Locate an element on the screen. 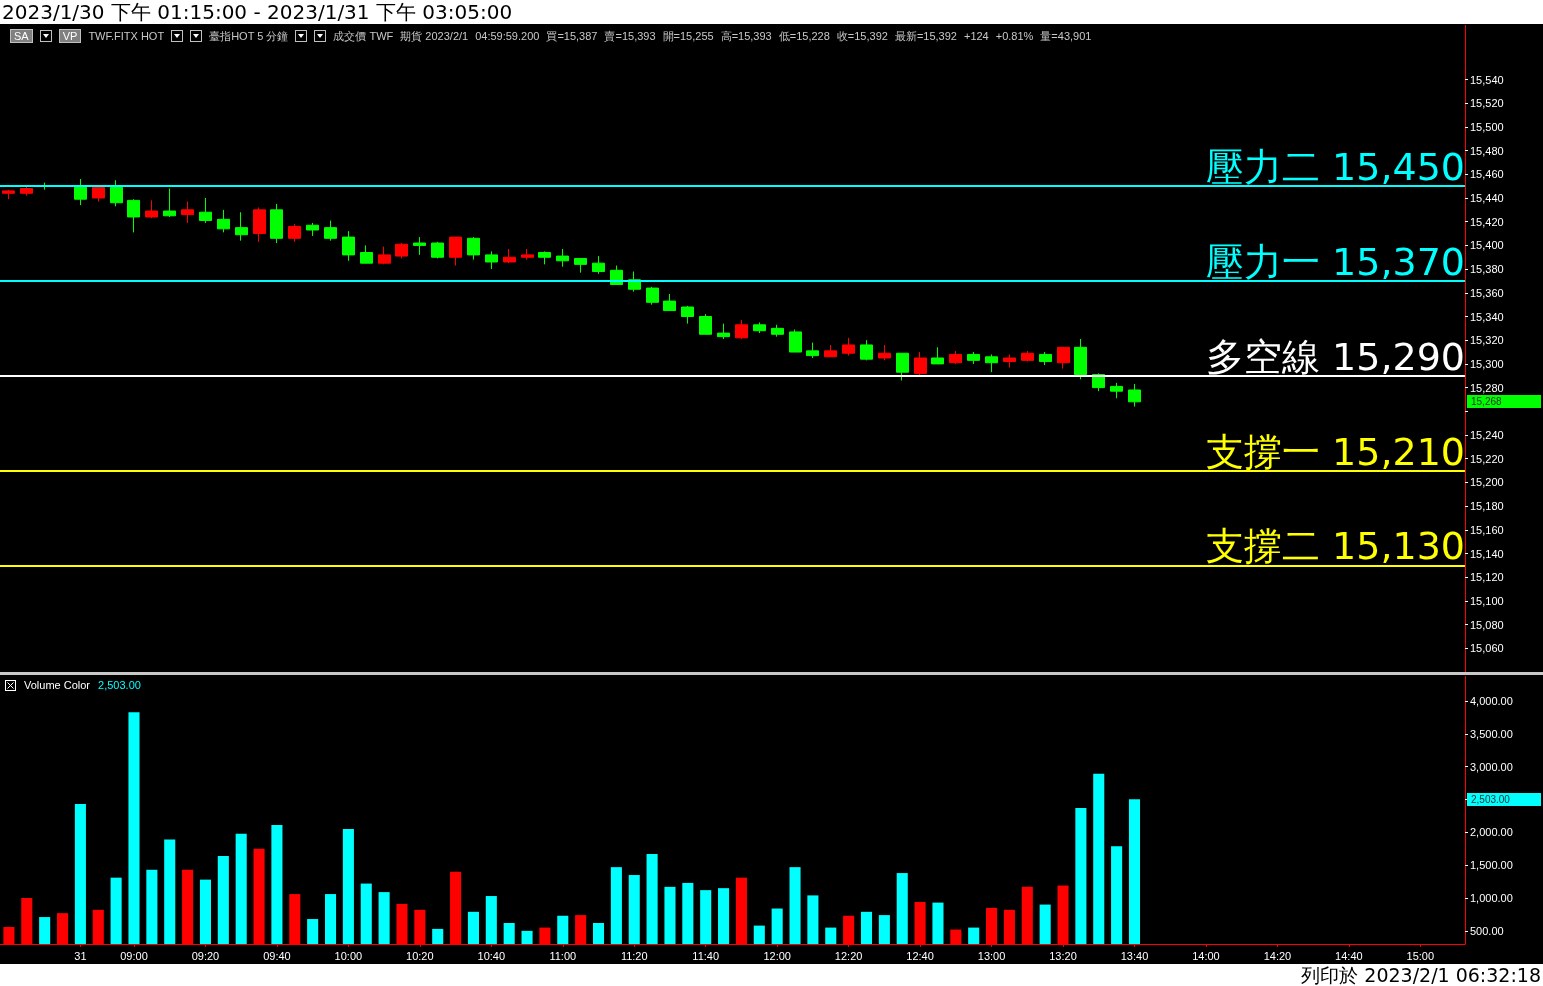  annotation: TWF.FITX HOT is located at coordinates (126, 36).